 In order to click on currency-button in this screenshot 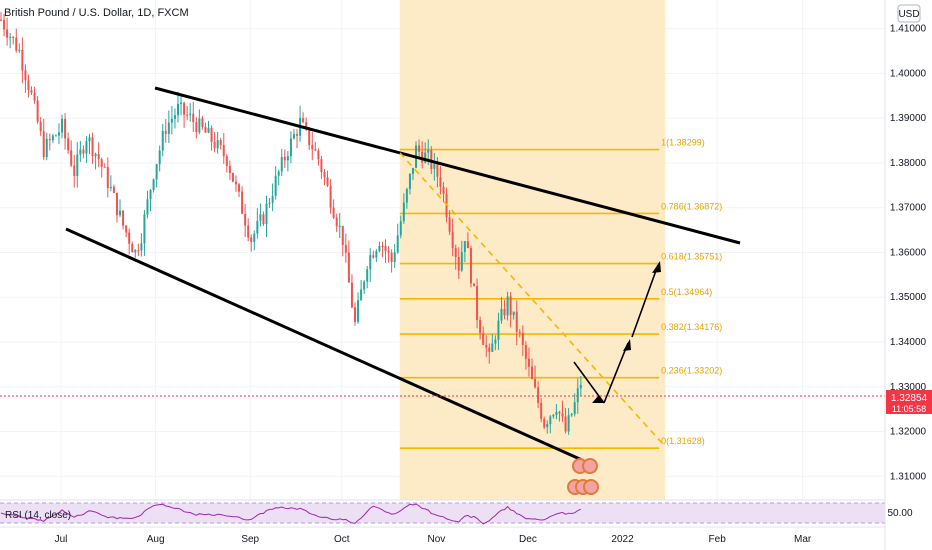, I will do `click(909, 13)`.